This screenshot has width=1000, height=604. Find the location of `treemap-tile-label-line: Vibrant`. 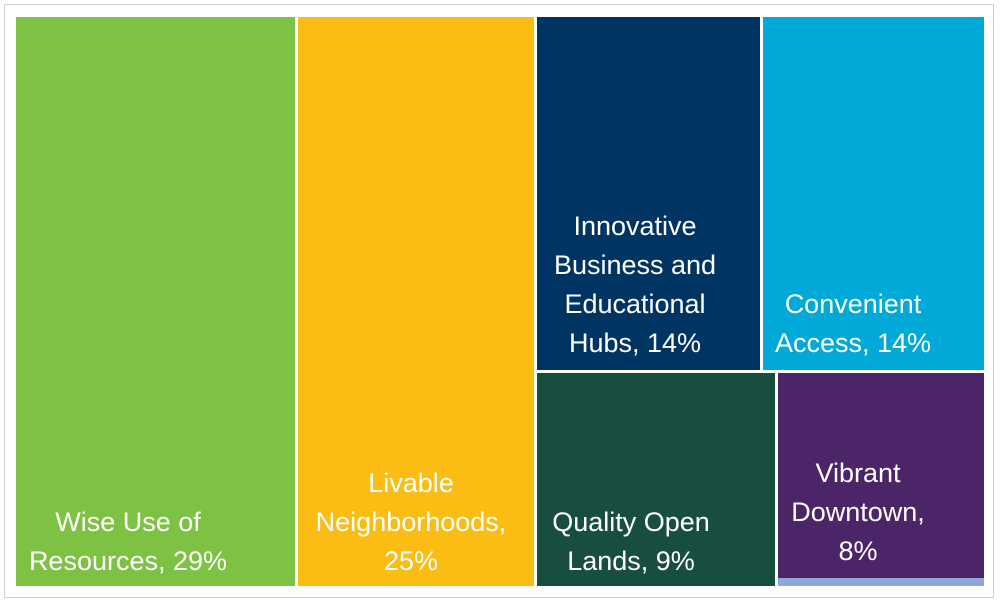

treemap-tile-label-line: Vibrant is located at coordinates (858, 473).